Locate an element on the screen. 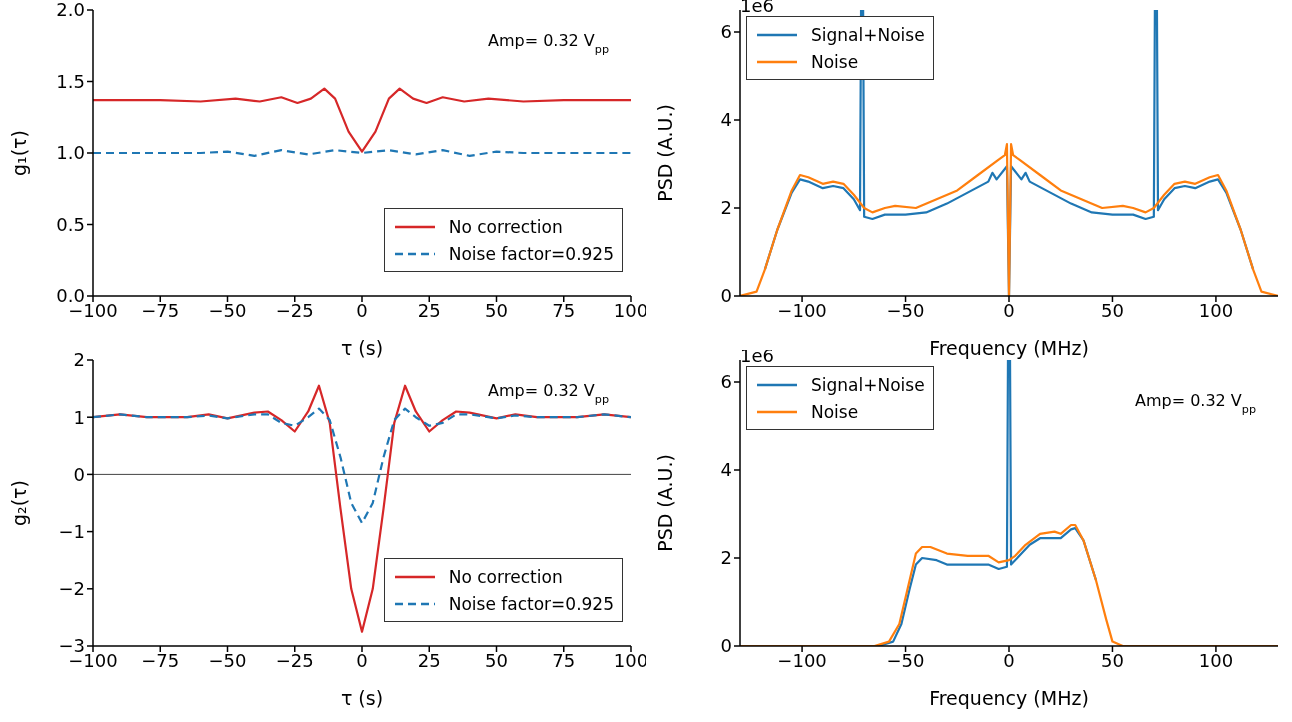  y-tick-label: −1 is located at coordinates (71, 531).